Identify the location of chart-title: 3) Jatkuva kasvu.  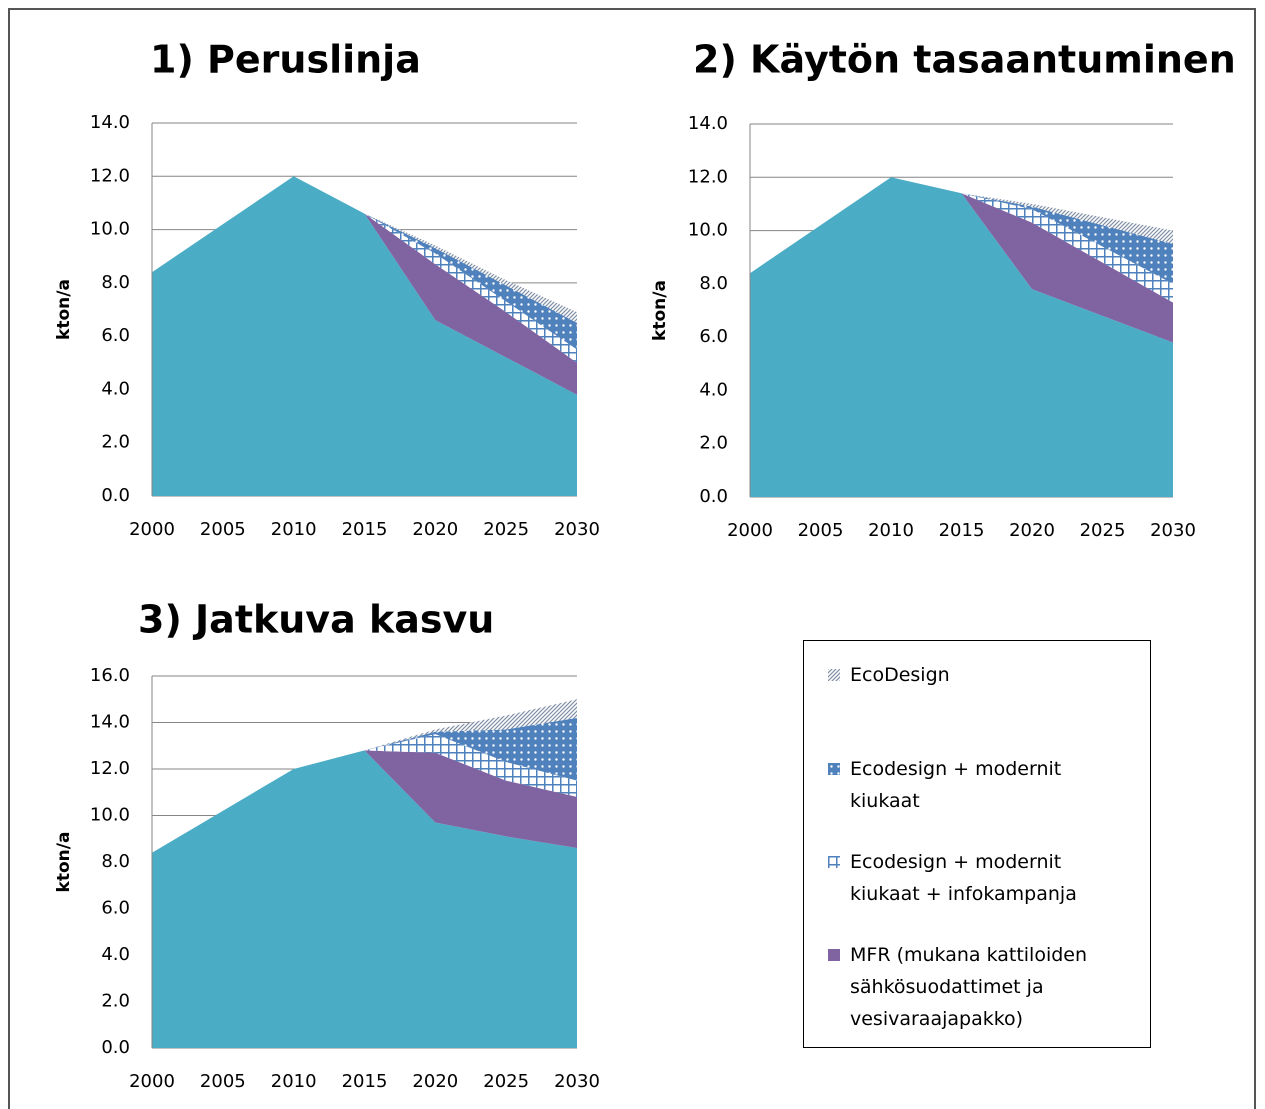
(316, 620).